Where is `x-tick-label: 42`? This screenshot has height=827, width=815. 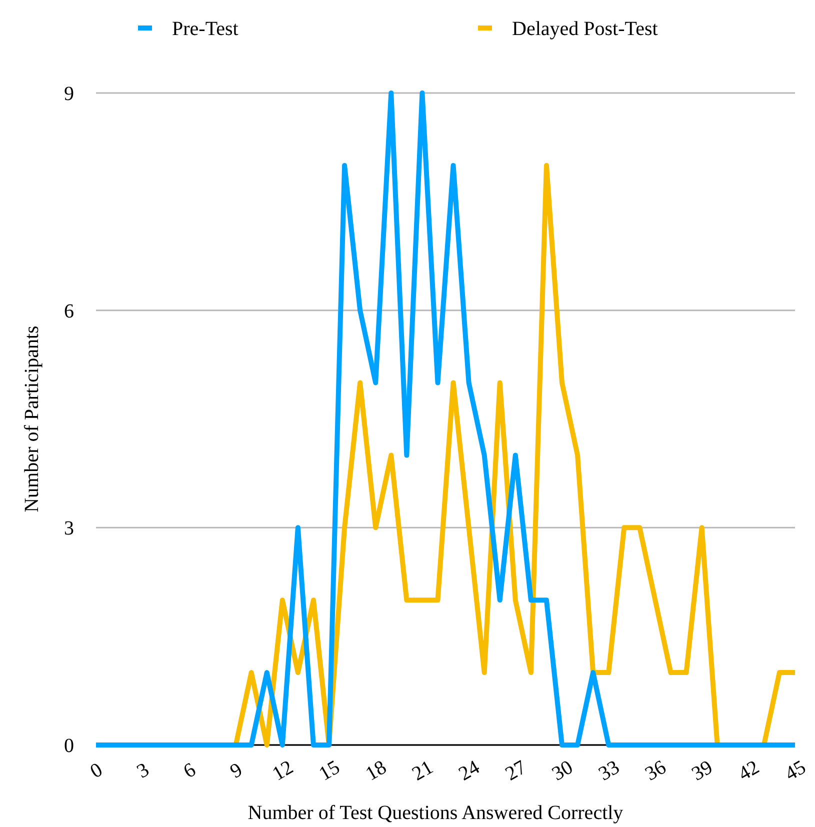
x-tick-label: 42 is located at coordinates (749, 771).